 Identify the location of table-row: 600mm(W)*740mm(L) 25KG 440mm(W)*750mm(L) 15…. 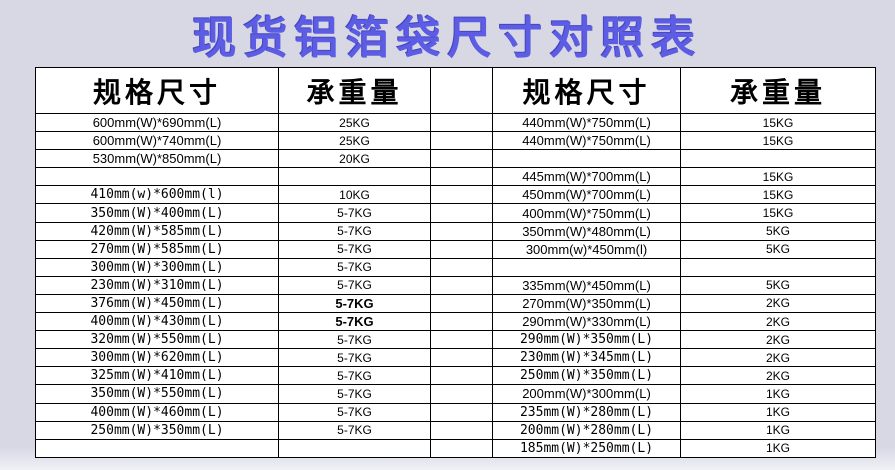
(455, 141).